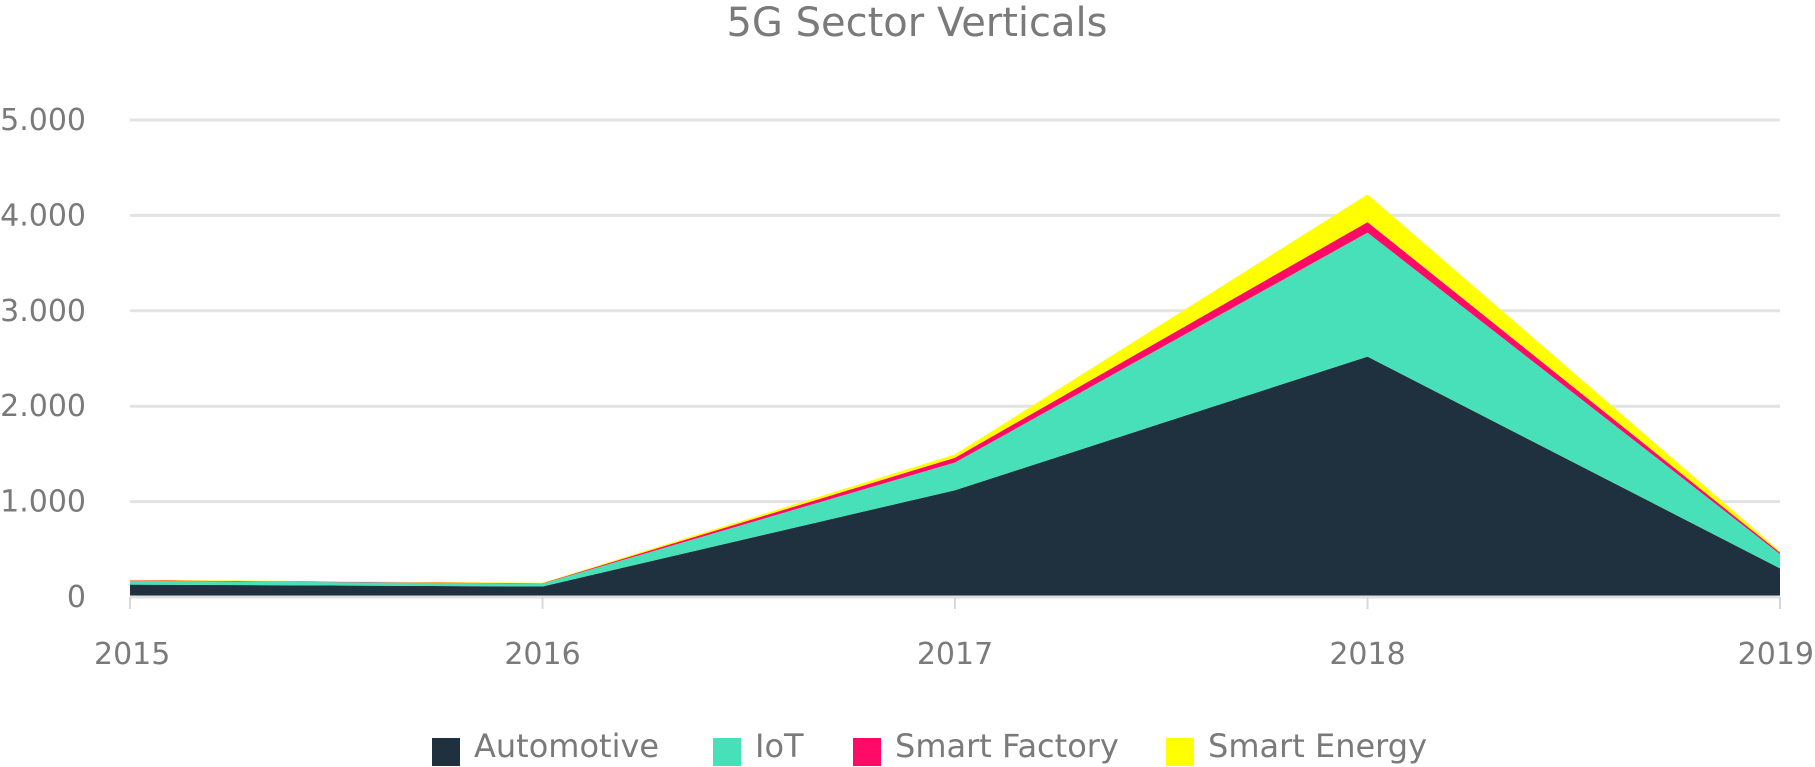  What do you see at coordinates (916, 23) in the screenshot?
I see `chart-title: 5G Sector Verticals` at bounding box center [916, 23].